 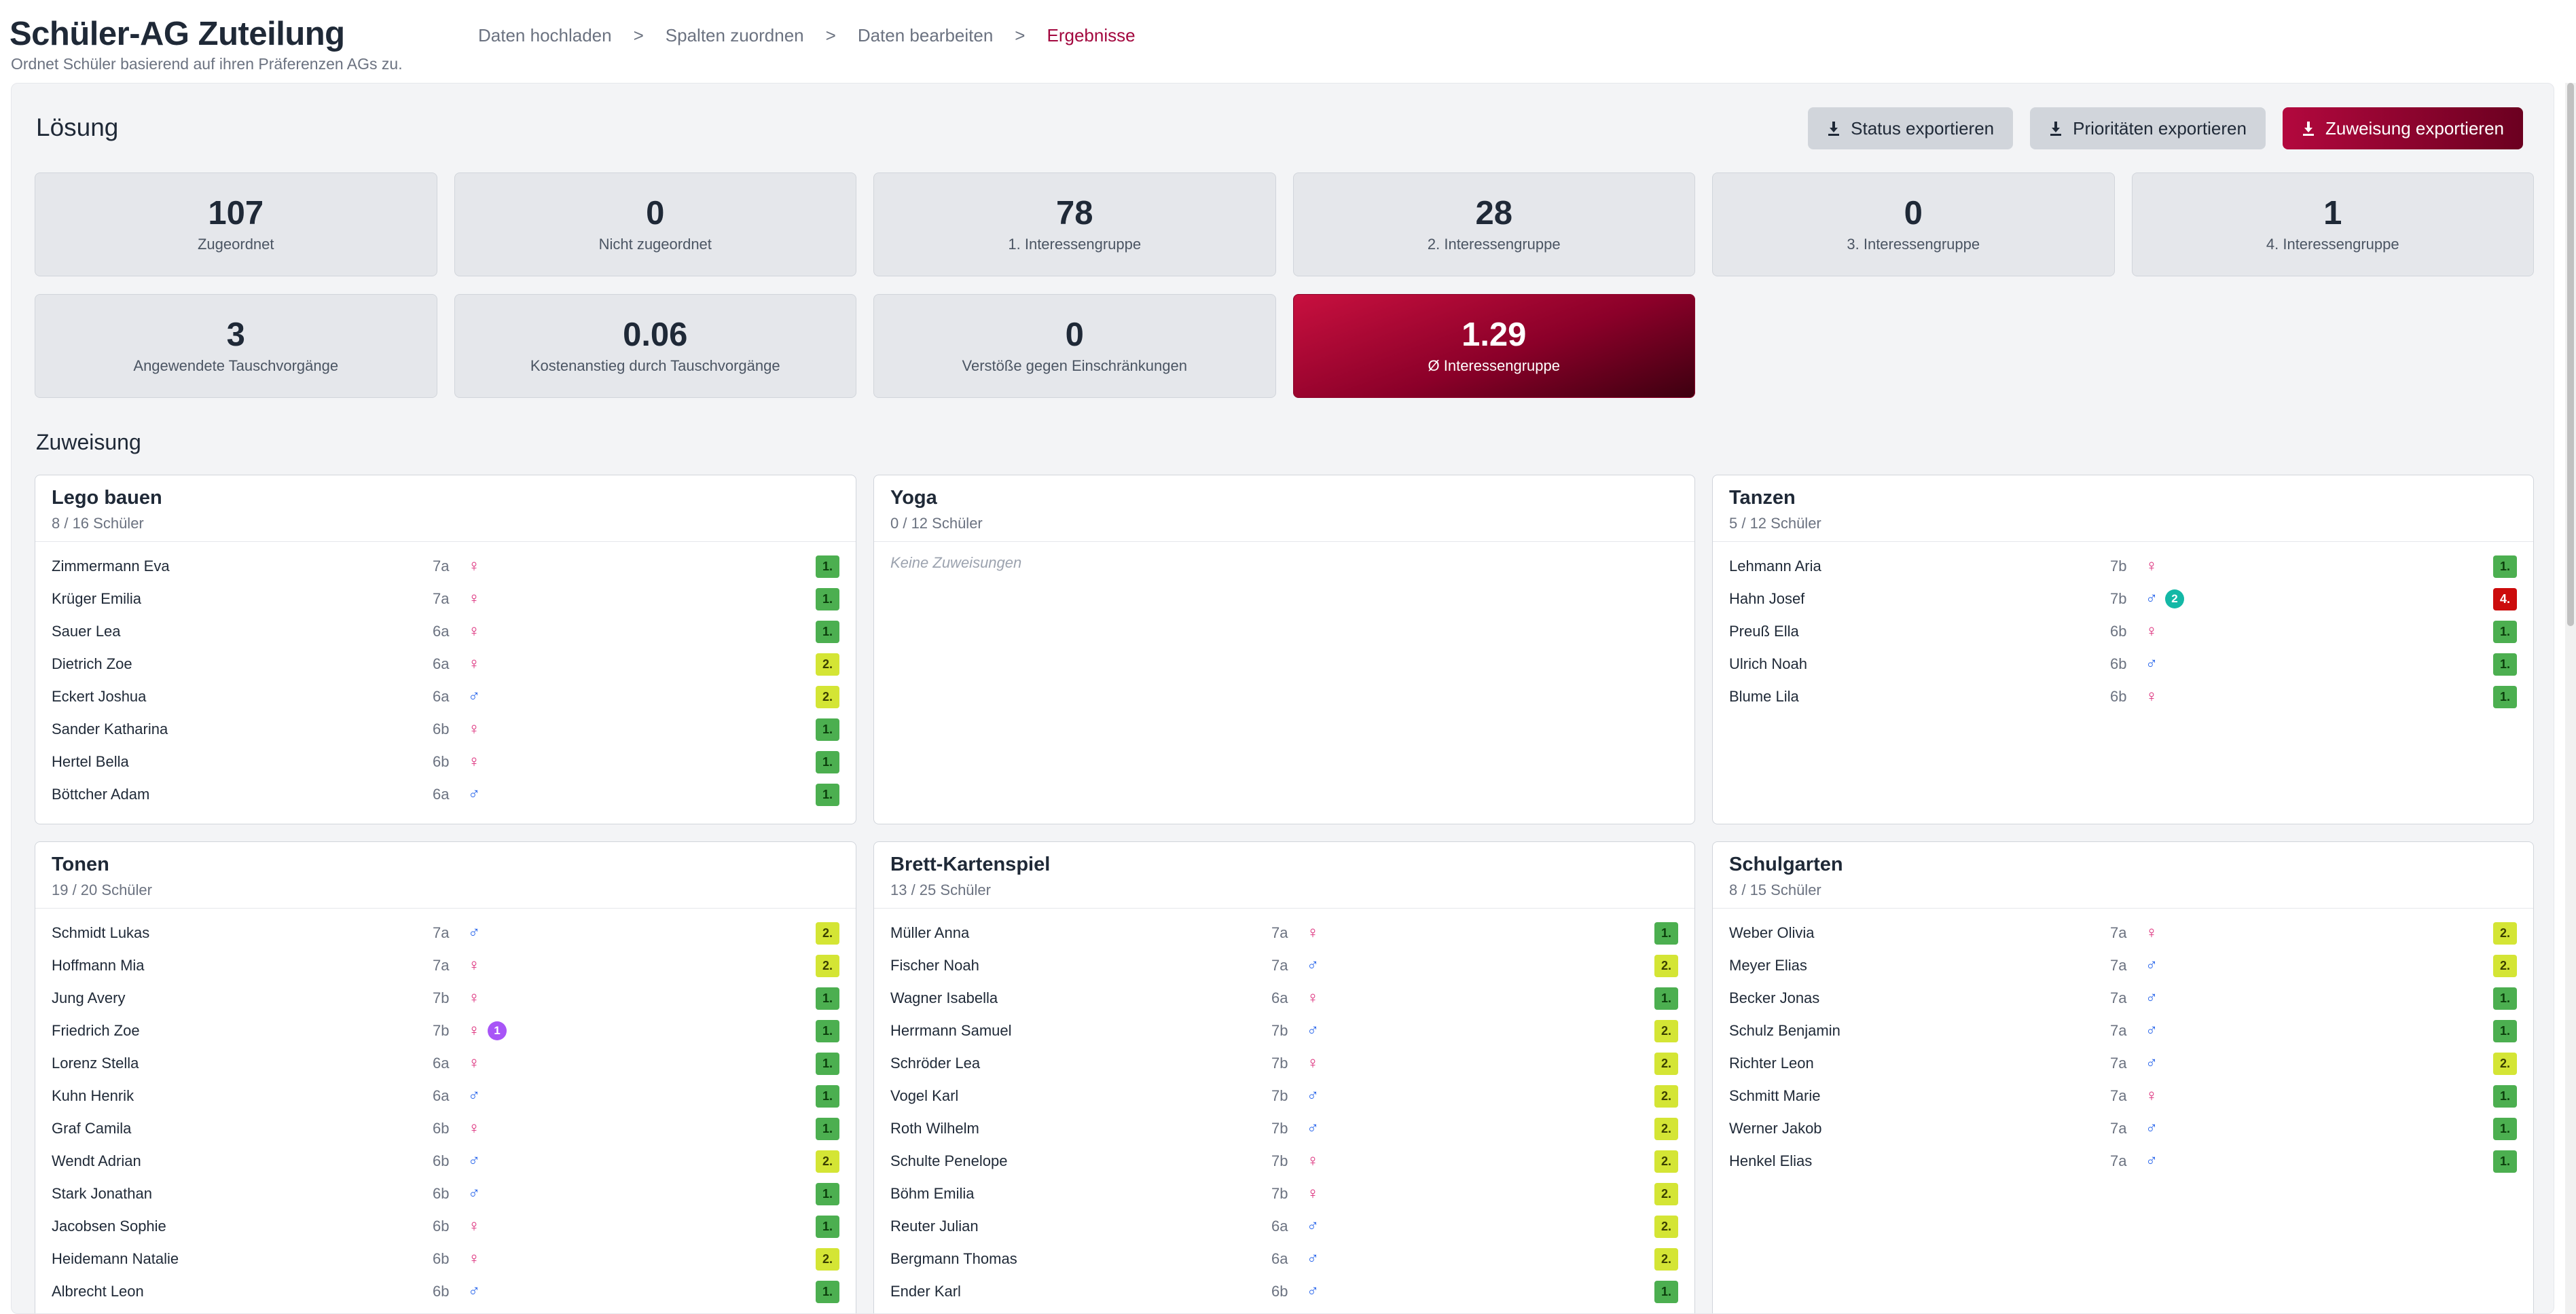 I want to click on page-scrollbar, so click(x=2570, y=698).